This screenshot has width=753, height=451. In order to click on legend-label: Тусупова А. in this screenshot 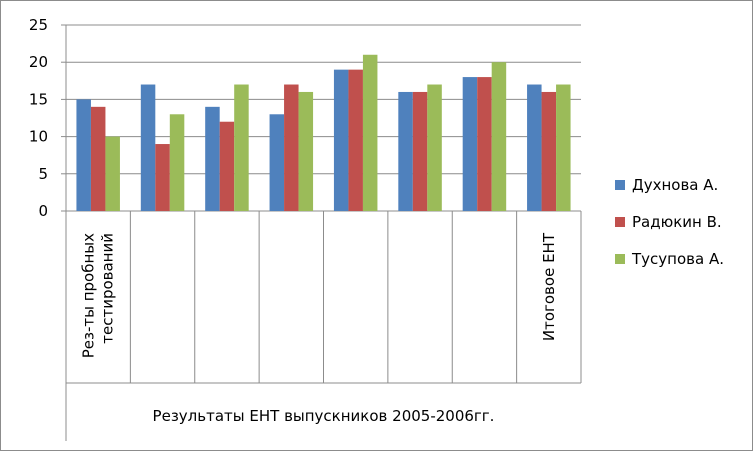, I will do `click(677, 259)`.